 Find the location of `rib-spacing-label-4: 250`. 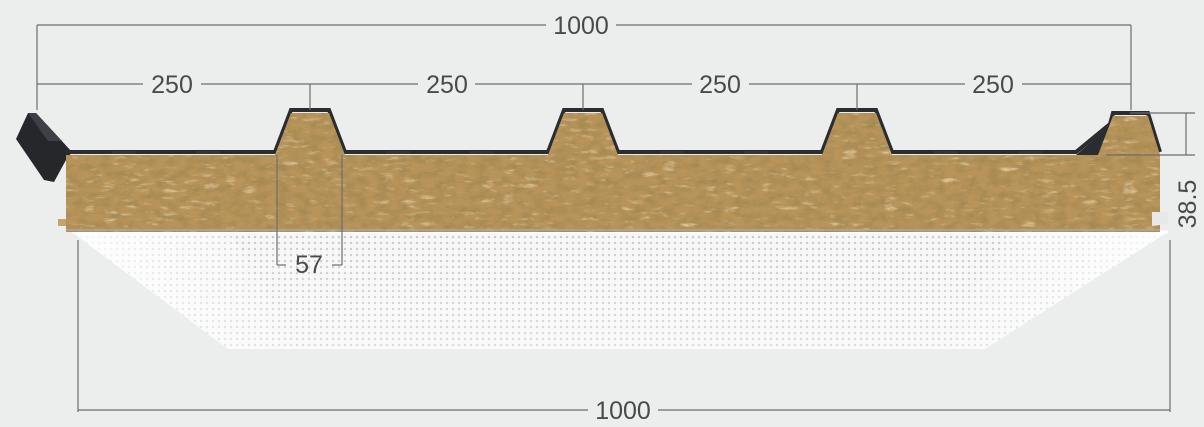

rib-spacing-label-4: 250 is located at coordinates (993, 85).